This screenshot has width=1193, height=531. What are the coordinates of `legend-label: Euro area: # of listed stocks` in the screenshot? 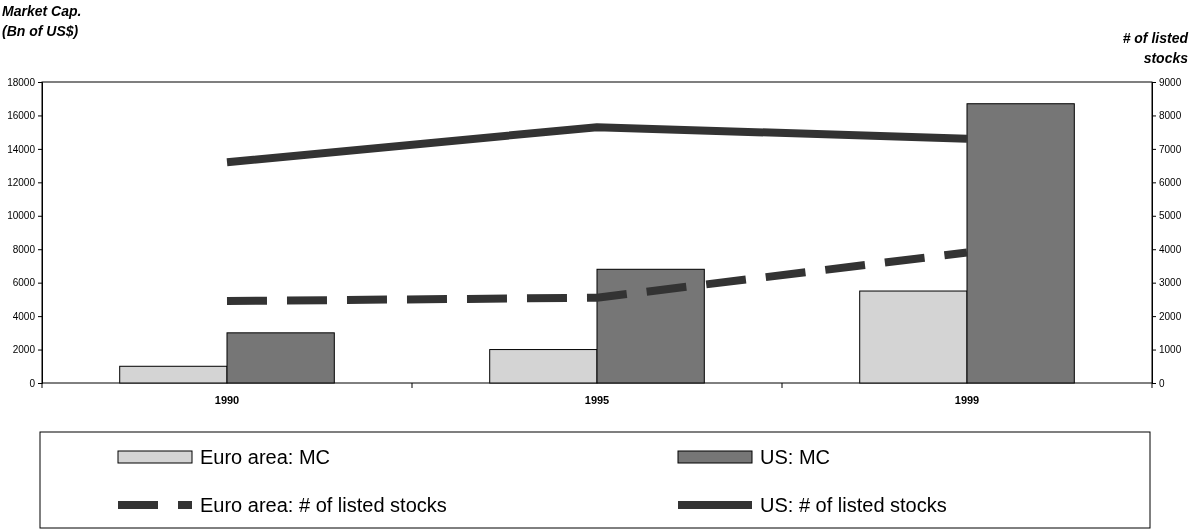 It's located at (323, 505).